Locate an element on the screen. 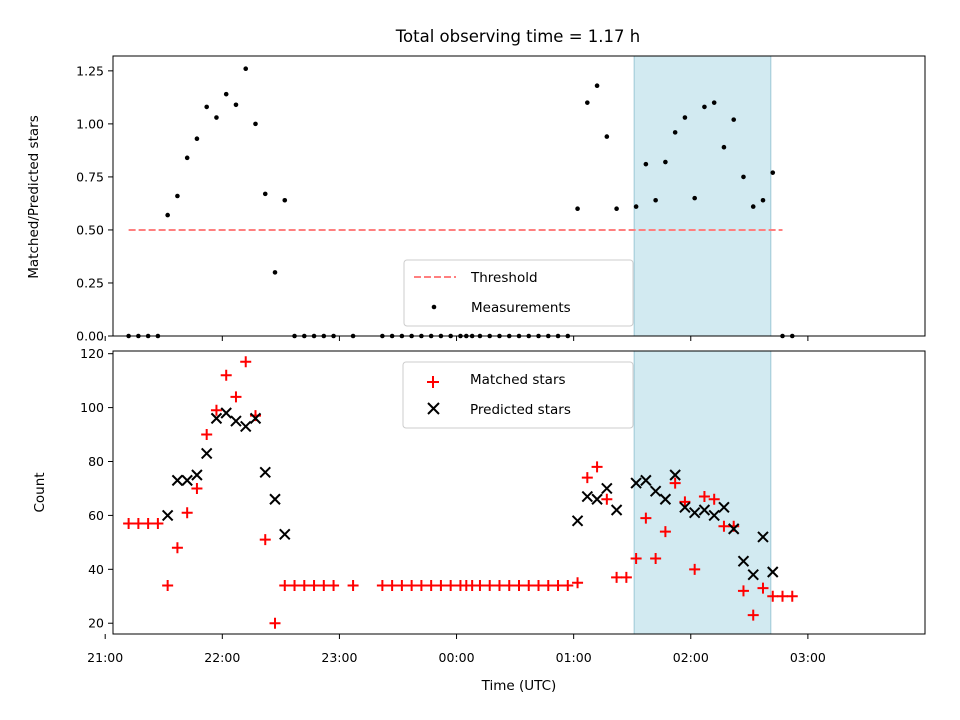 The height and width of the screenshot is (720, 960). legend-predicted-swatch is located at coordinates (433, 408).